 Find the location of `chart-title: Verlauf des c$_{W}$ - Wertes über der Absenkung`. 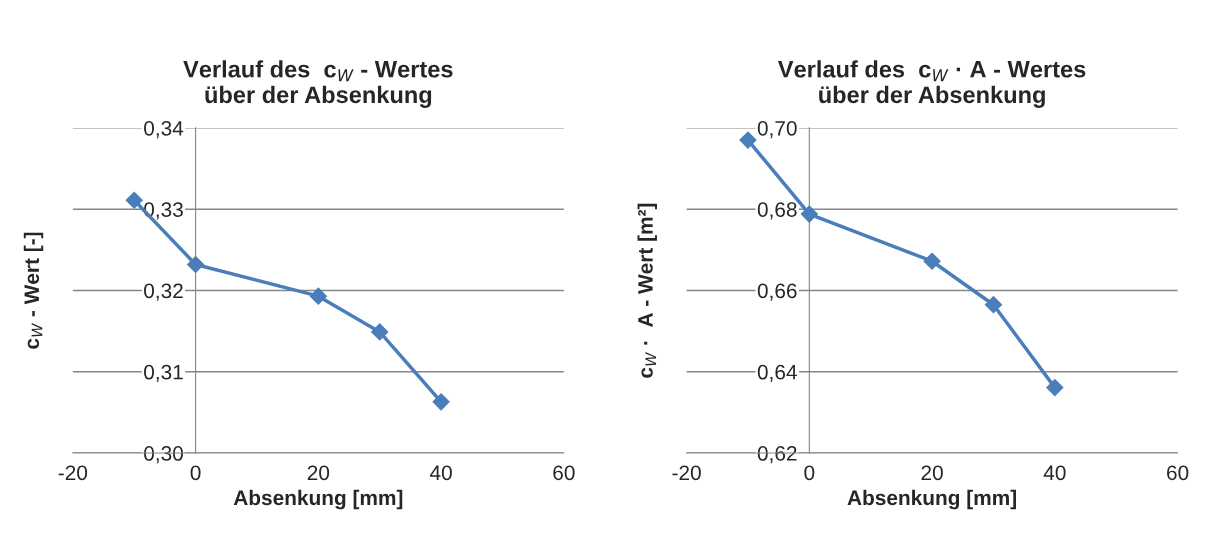

chart-title: Verlauf des c$_{W}$ - Wertes über der Absenkung is located at coordinates (318, 84).